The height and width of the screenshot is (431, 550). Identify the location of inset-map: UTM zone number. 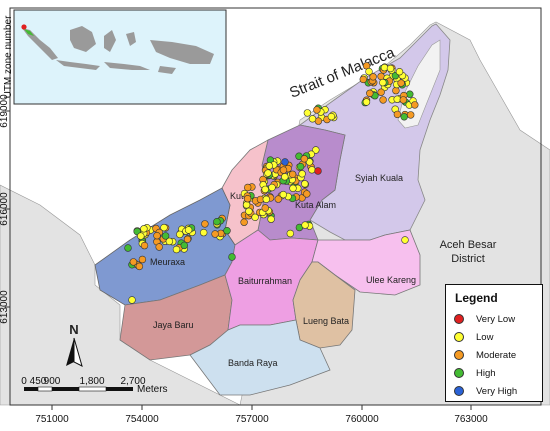
(115, 57).